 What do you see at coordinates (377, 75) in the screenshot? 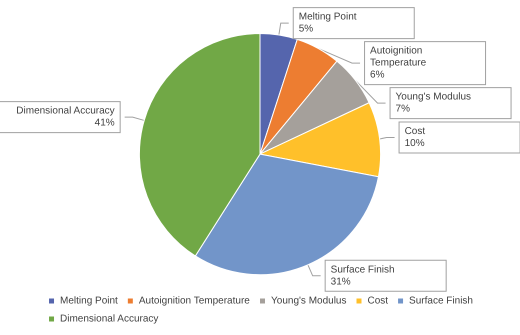
I see `data-label: 6%` at bounding box center [377, 75].